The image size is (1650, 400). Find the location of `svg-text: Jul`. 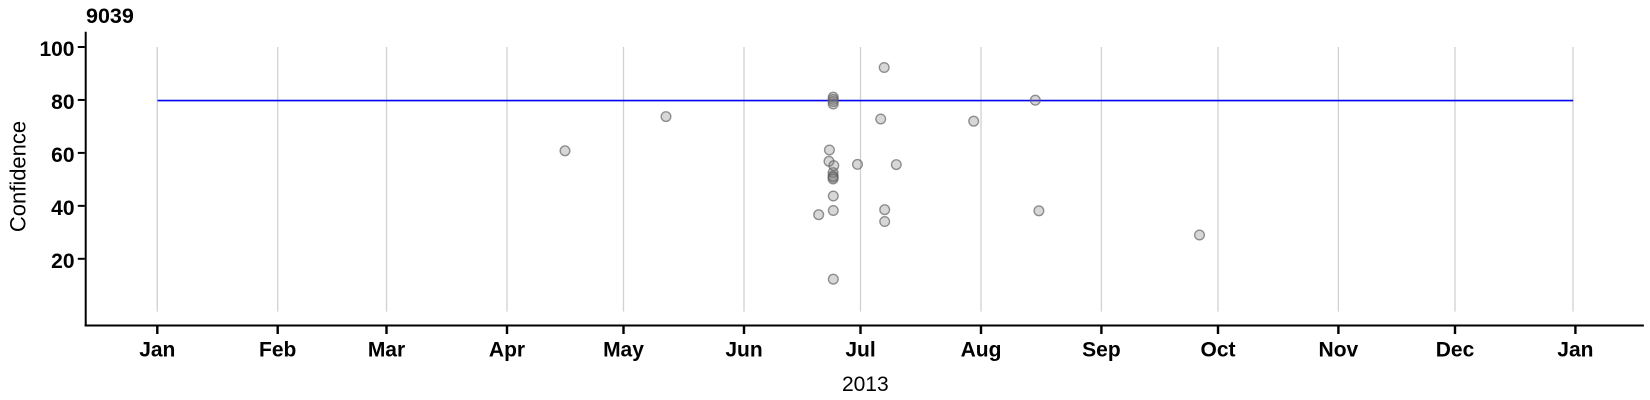

svg-text: Jul is located at coordinates (860, 350).